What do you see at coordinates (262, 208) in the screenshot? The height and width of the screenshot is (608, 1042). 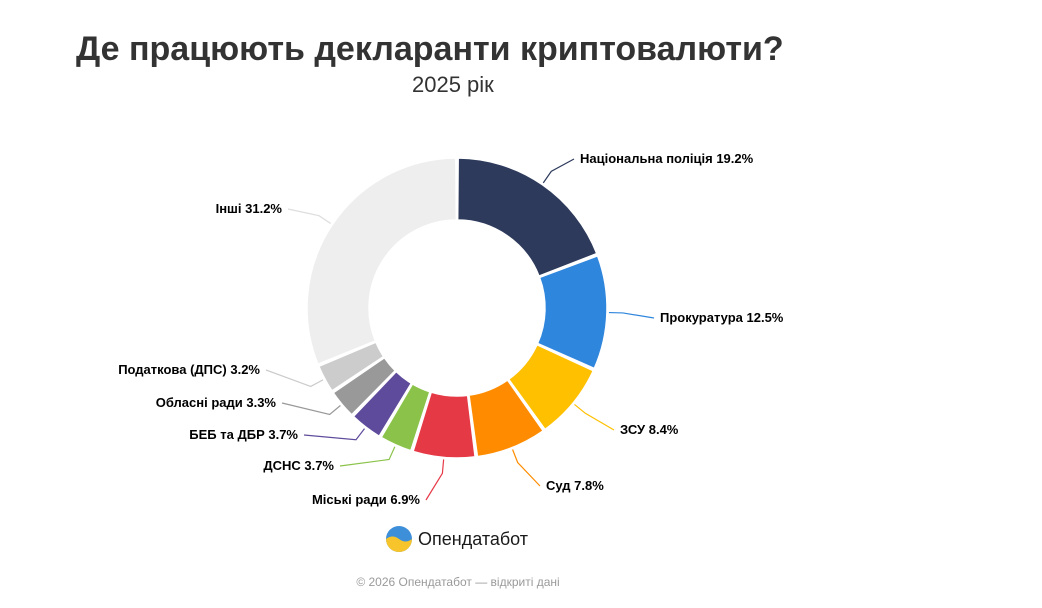 I see `slice-value: 31.2%` at bounding box center [262, 208].